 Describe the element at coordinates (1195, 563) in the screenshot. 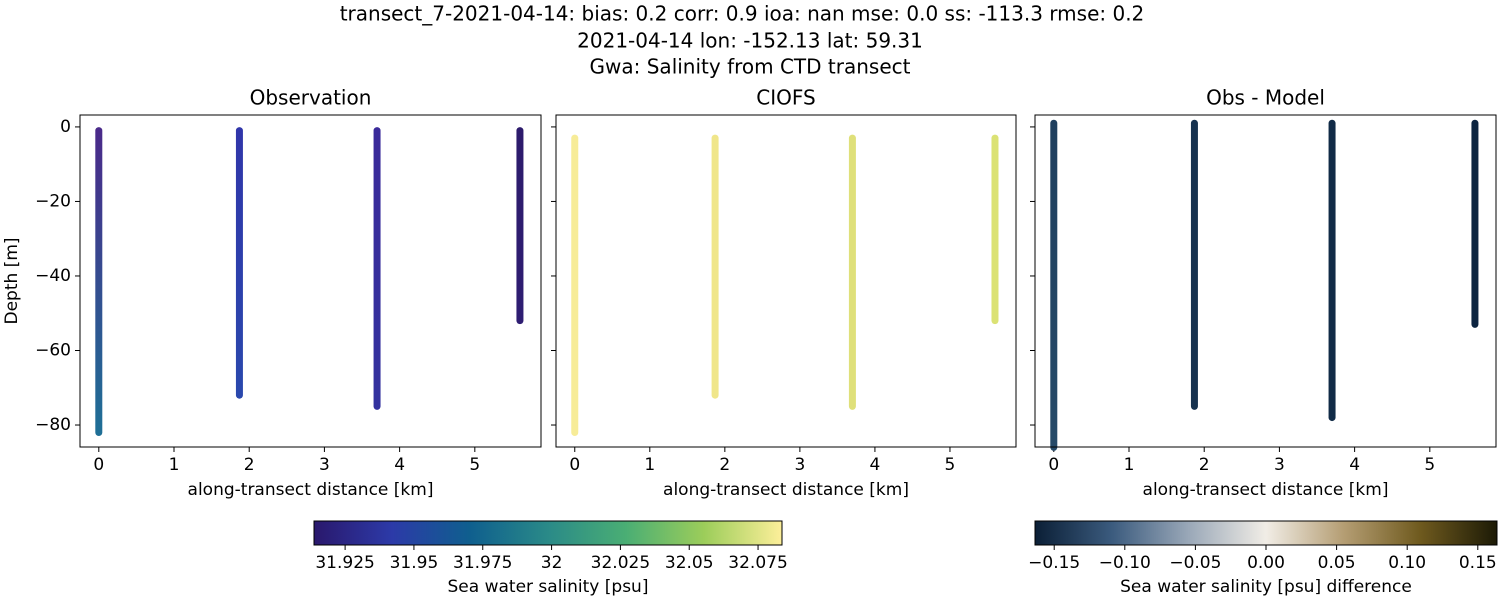

I see `colorbar-tick-label: −0.05` at that location.